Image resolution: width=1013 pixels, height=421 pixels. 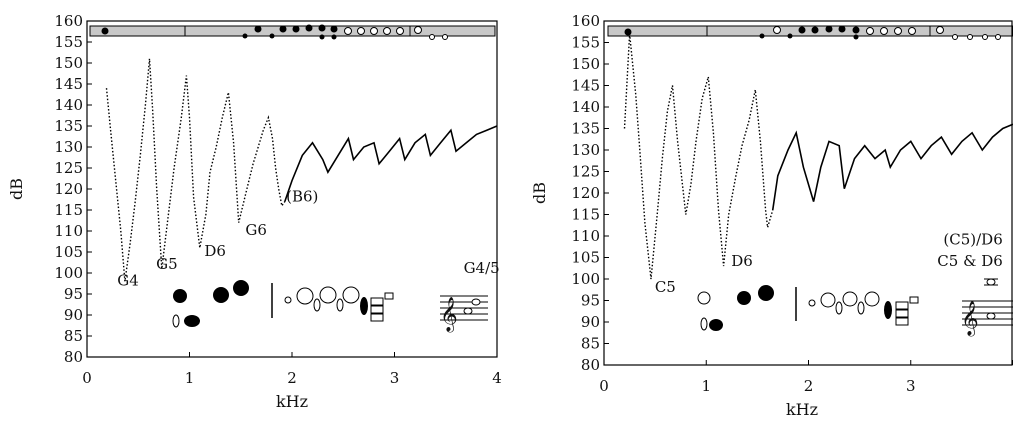 I want to click on x-tick-label: 2, so click(x=809, y=386).